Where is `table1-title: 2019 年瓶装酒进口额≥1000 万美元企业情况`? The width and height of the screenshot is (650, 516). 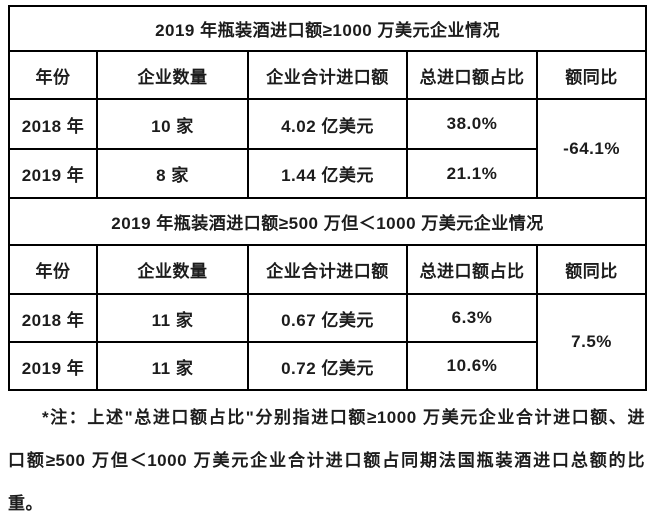 table1-title: 2019 年瓶装酒进口额≥1000 万美元企业情况 is located at coordinates (327, 28).